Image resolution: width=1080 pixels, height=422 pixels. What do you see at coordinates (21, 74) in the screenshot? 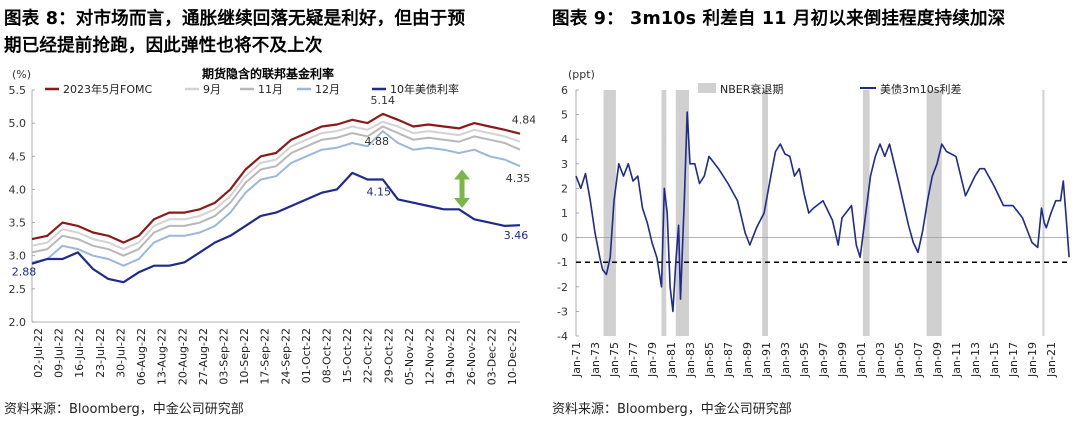
I see `y-axis-unit: (%)` at bounding box center [21, 74].